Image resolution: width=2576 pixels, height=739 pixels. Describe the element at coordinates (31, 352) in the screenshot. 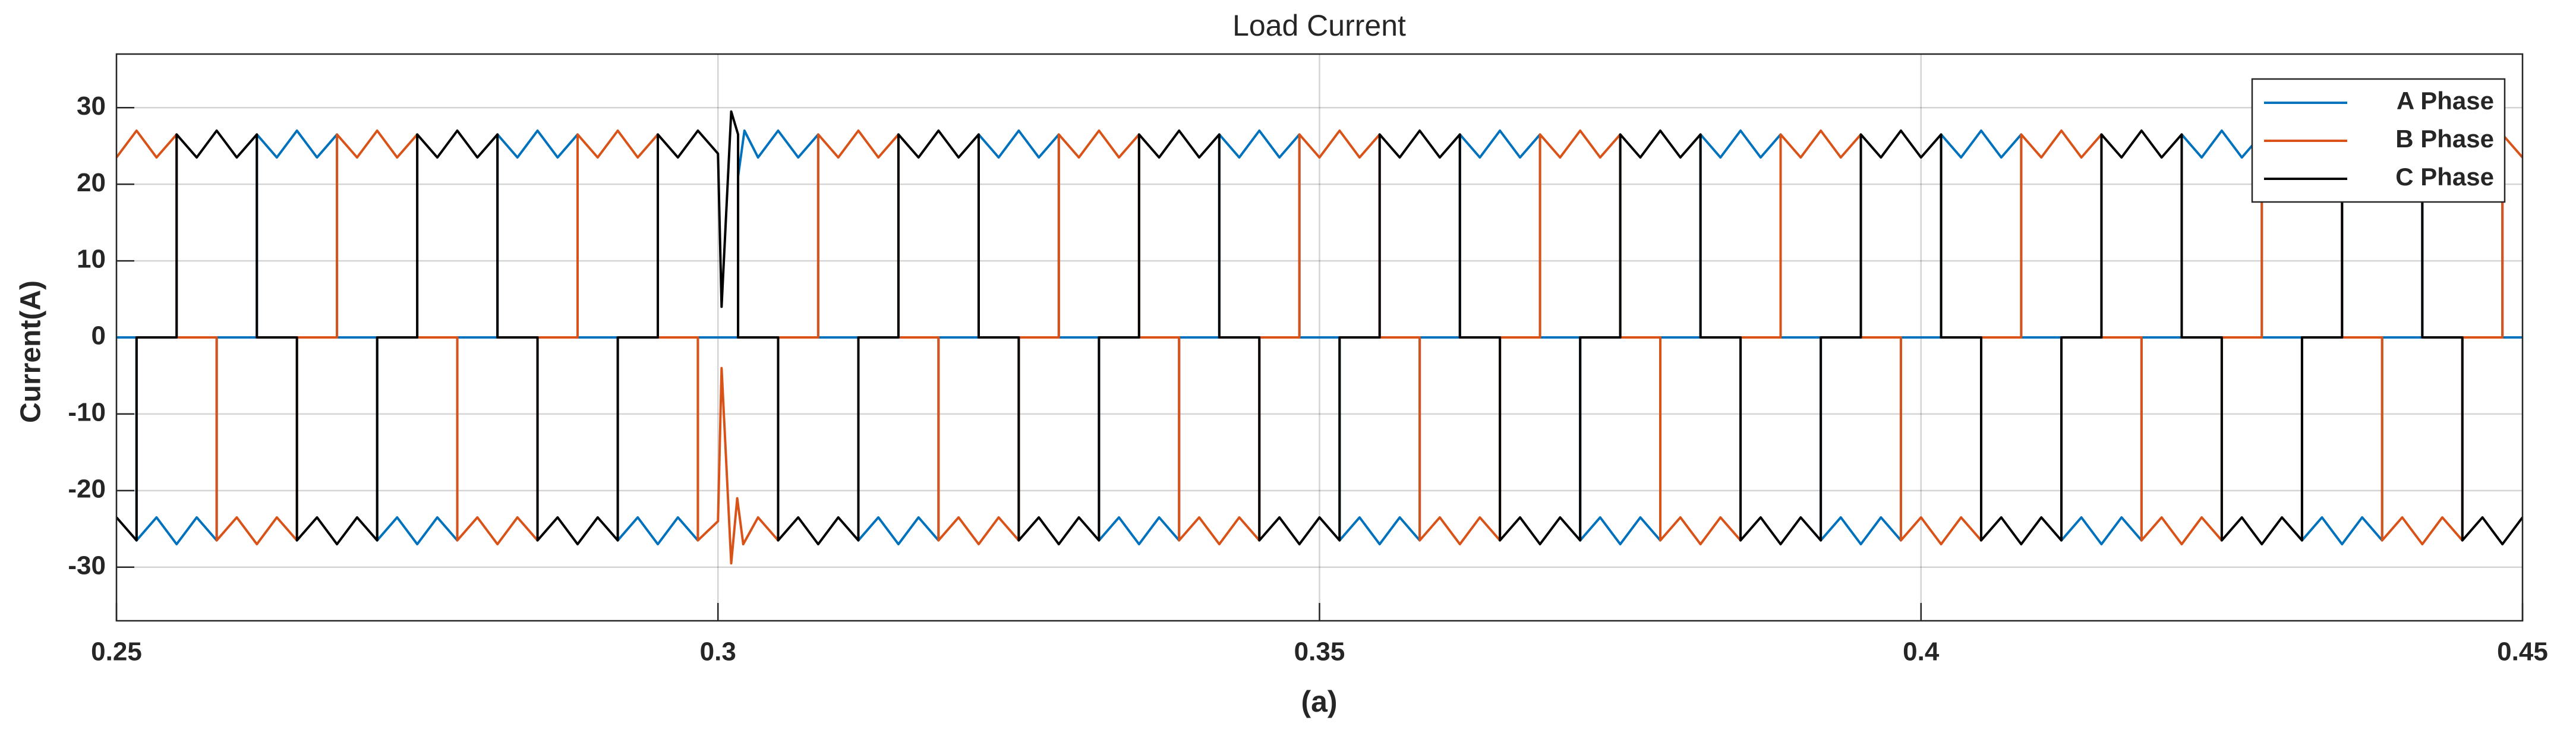

I see `y-axis-label: Current(A)` at that location.